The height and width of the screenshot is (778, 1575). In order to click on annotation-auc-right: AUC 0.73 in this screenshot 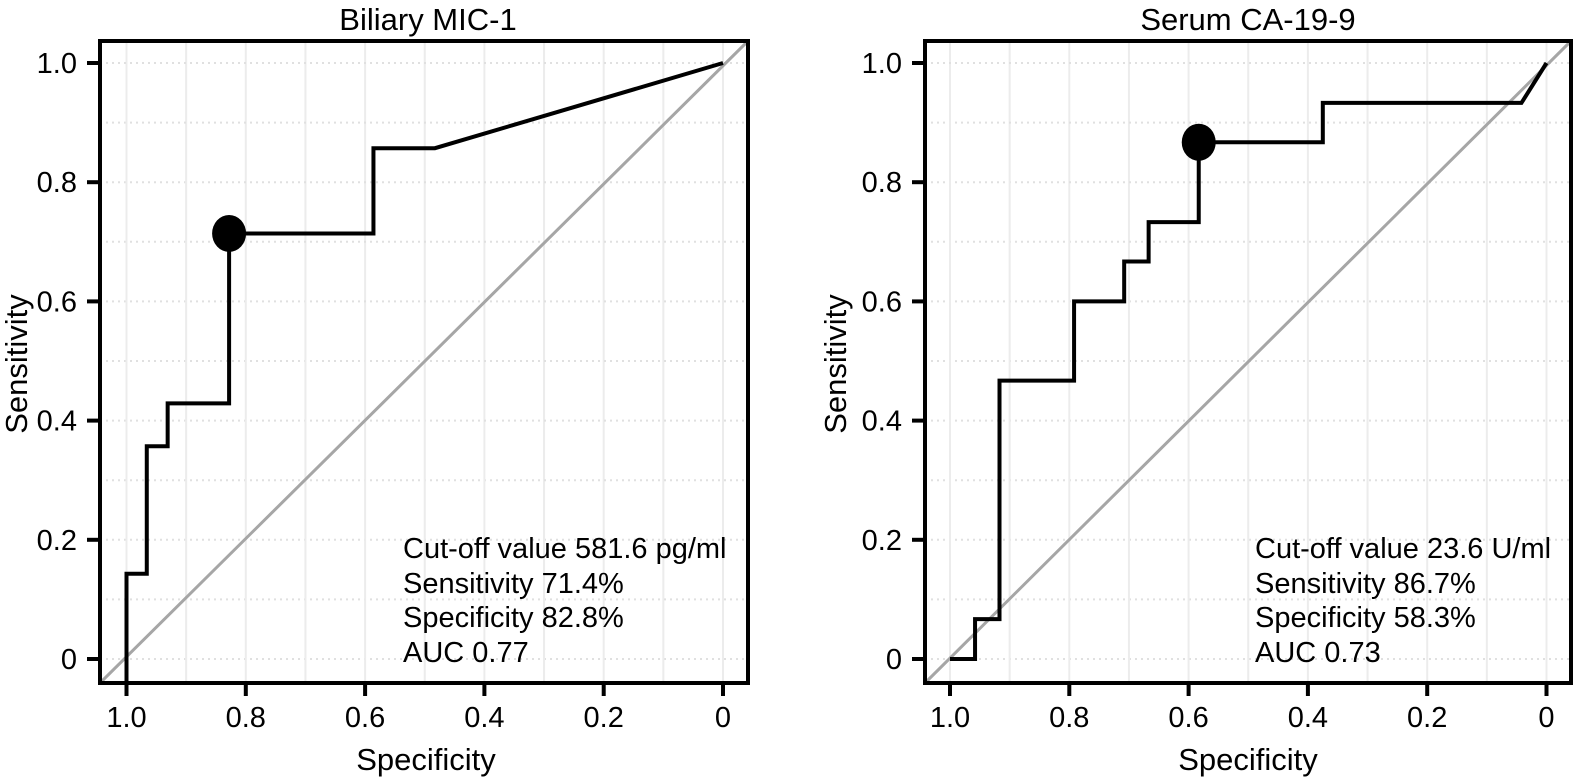, I will do `click(1318, 653)`.